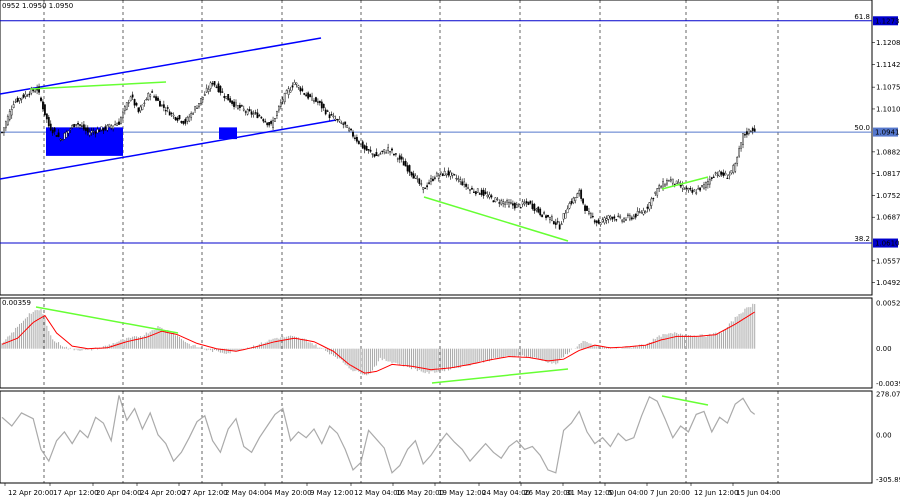 This screenshot has height=500, width=900. Describe the element at coordinates (548, 493) in the screenshot. I see `time-tick-label: 26 May 20:00` at that location.